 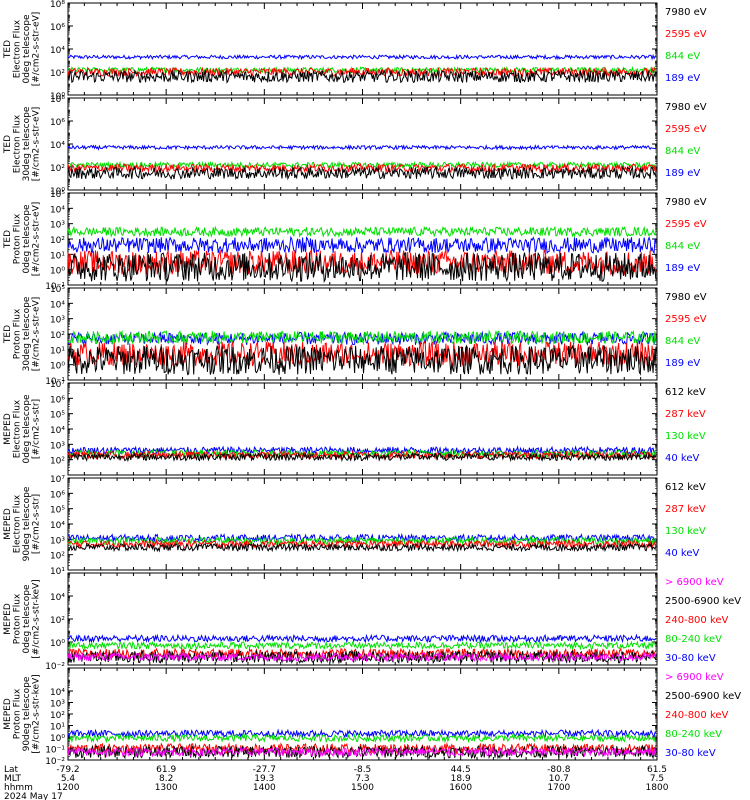 What do you see at coordinates (362, 779) in the screenshot?
I see `mlt-tick-label: 7.3` at bounding box center [362, 779].